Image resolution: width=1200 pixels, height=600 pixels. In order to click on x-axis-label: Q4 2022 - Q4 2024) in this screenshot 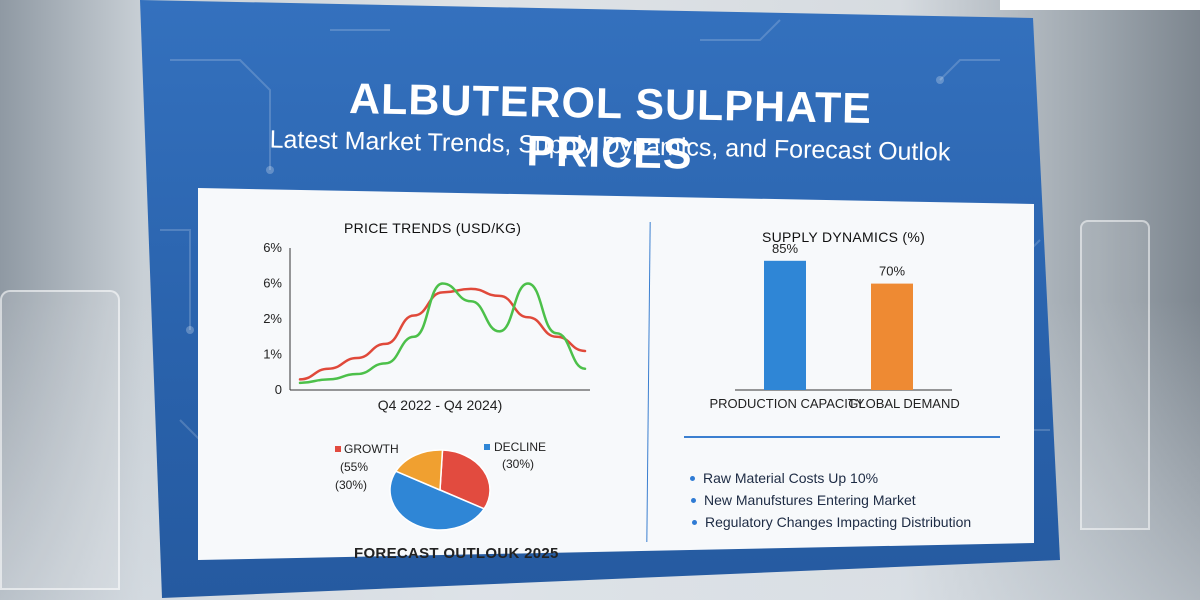, I will do `click(440, 405)`.